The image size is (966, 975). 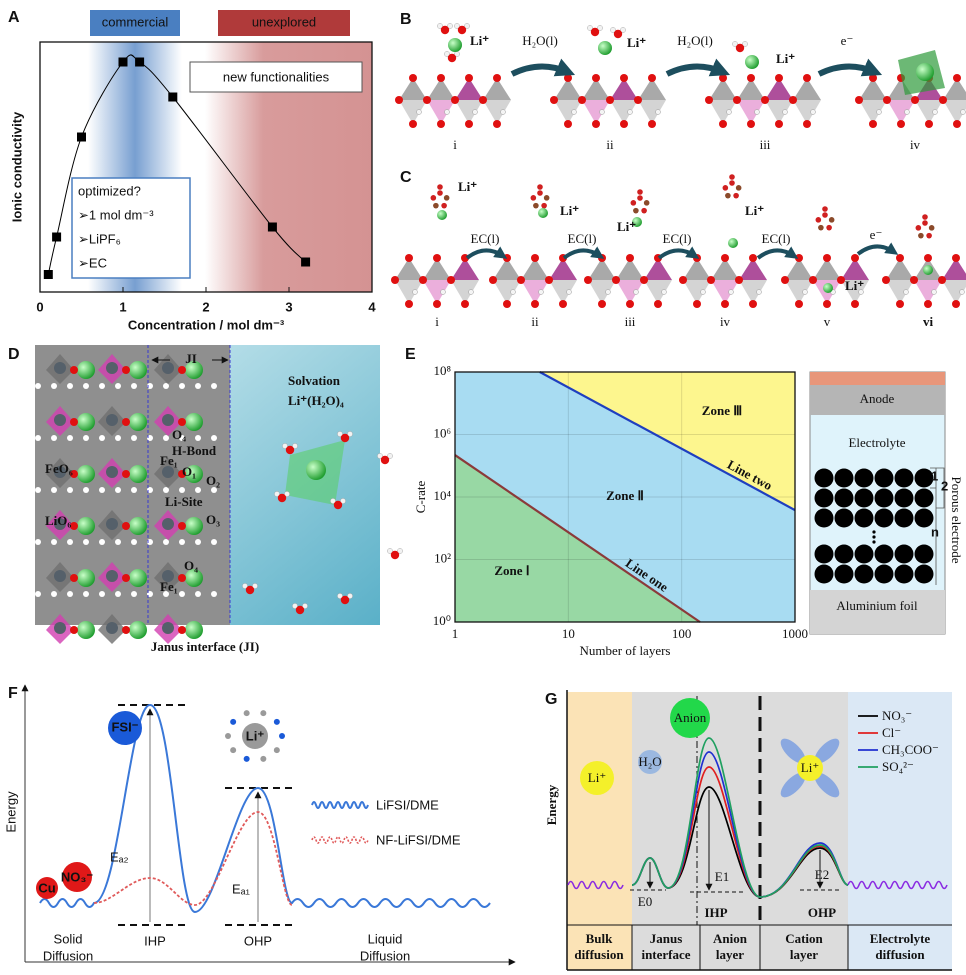 I want to click on label: iii, so click(x=630, y=321).